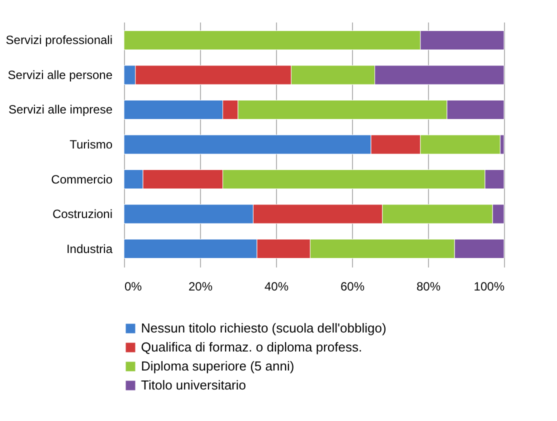 Image resolution: width=557 pixels, height=421 pixels. I want to click on legend-label: Titolo universitario, so click(193, 385).